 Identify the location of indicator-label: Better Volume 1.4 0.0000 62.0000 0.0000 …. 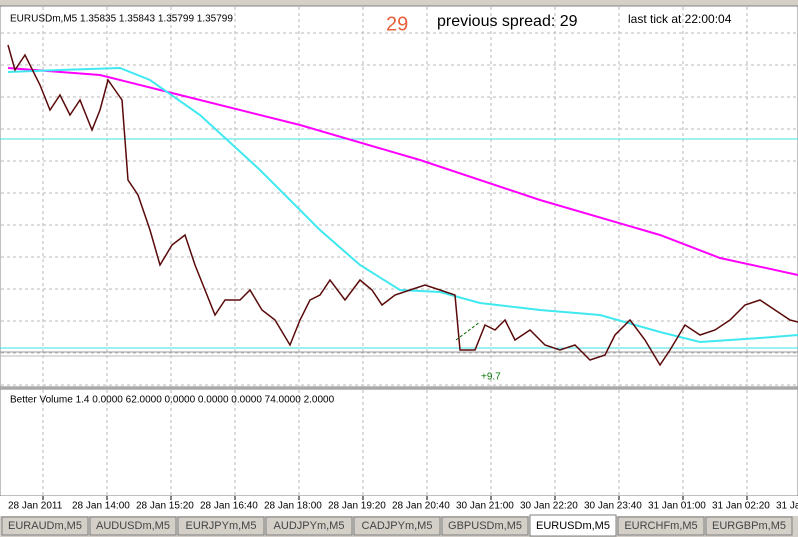
(172, 400).